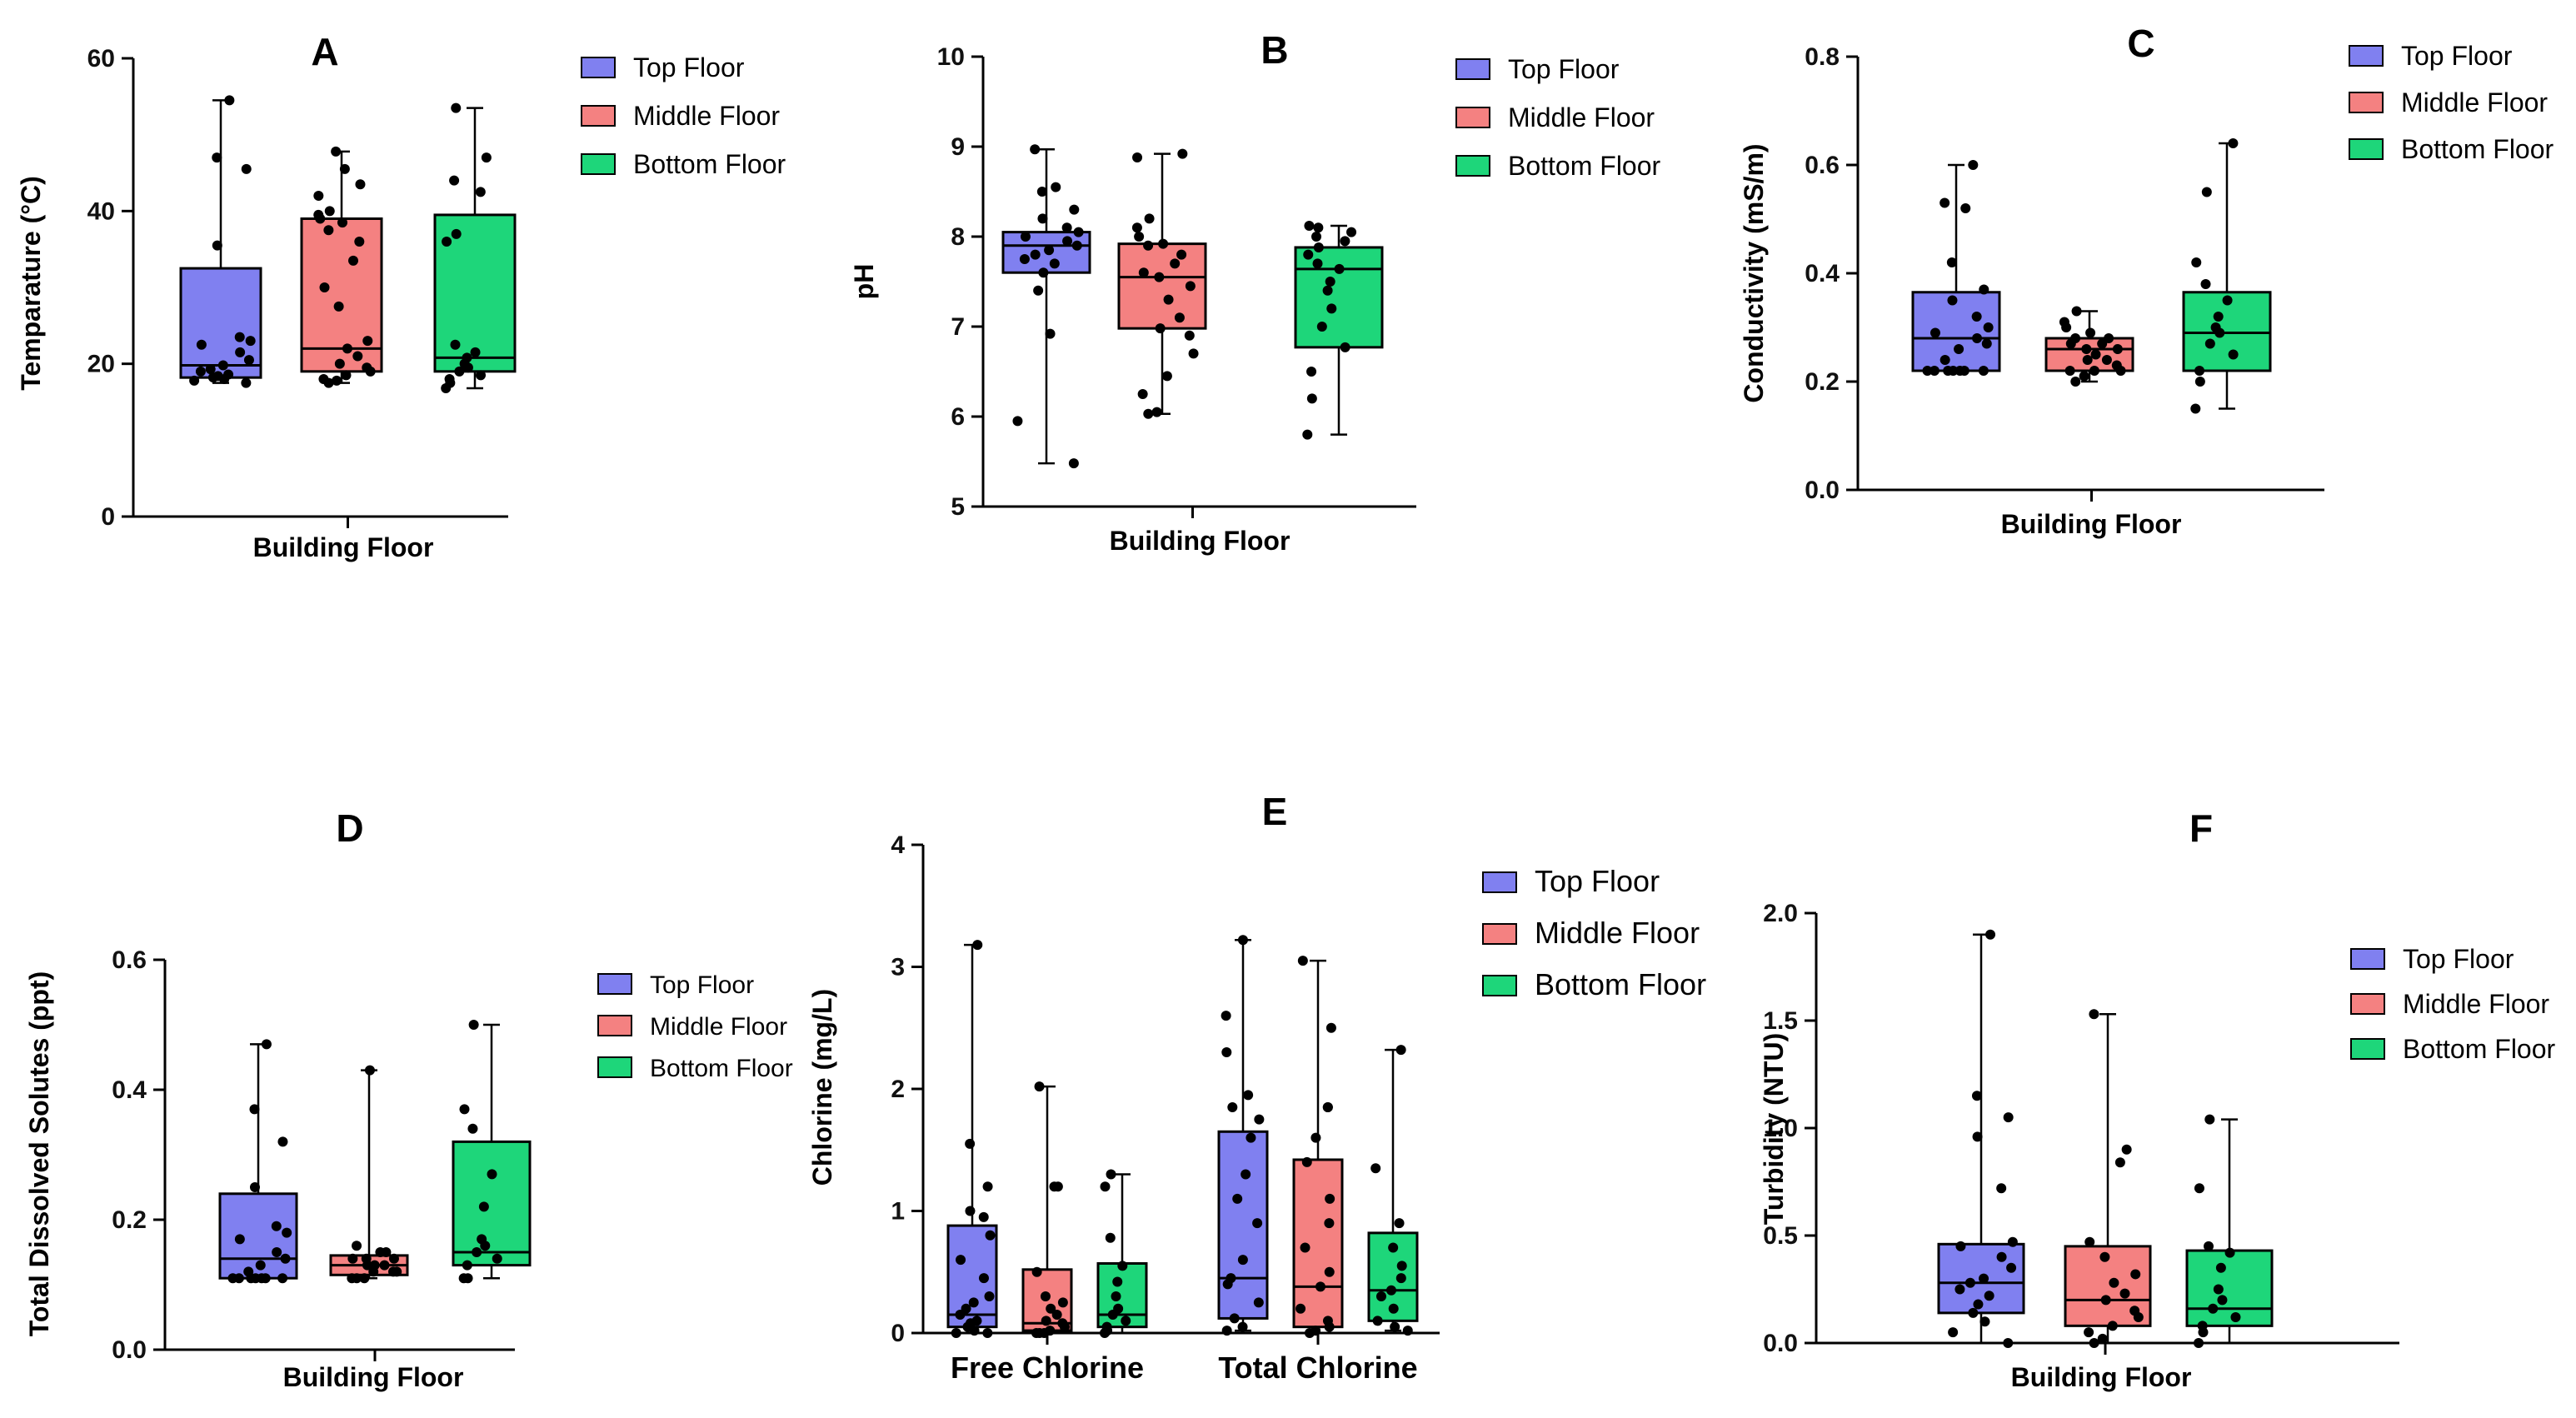 The image size is (2576, 1418). What do you see at coordinates (129, 1220) in the screenshot?
I see `y-tick-label: 0.2` at bounding box center [129, 1220].